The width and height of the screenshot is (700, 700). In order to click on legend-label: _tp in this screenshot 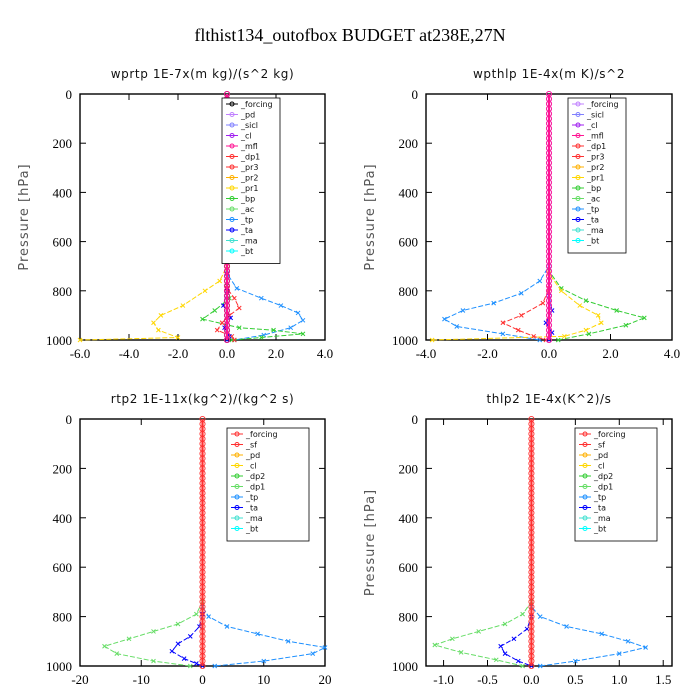, I will do `click(599, 497)`.